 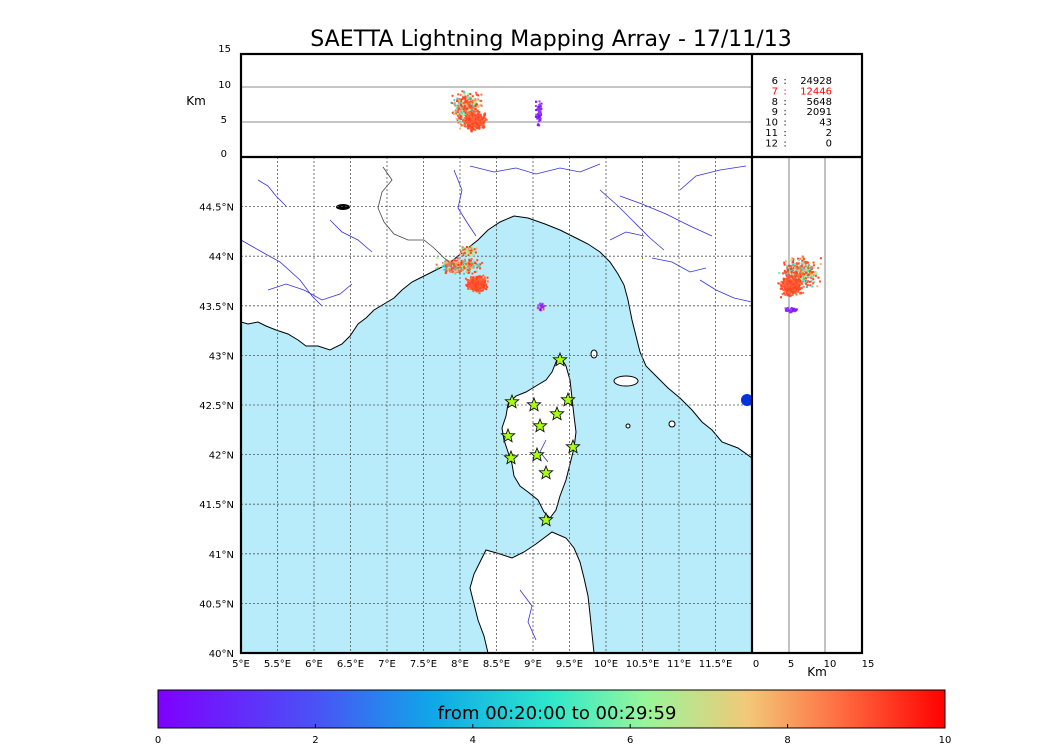 What do you see at coordinates (553, 735) in the screenshot?
I see `colorbar-ticks: 0 2 4 6 8 10` at bounding box center [553, 735].